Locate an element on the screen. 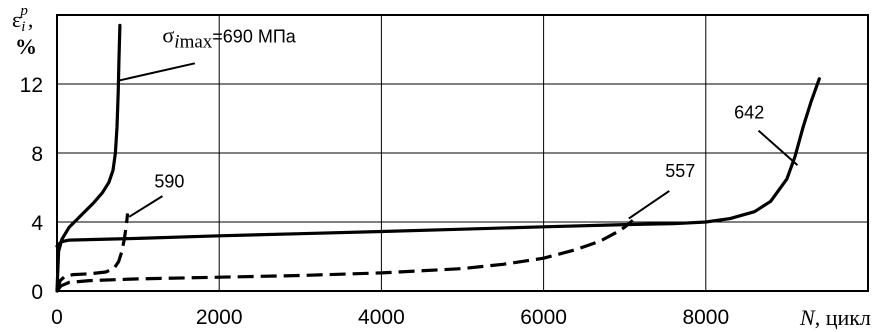 The image size is (890, 332). y-axis-comma: , is located at coordinates (31, 19).